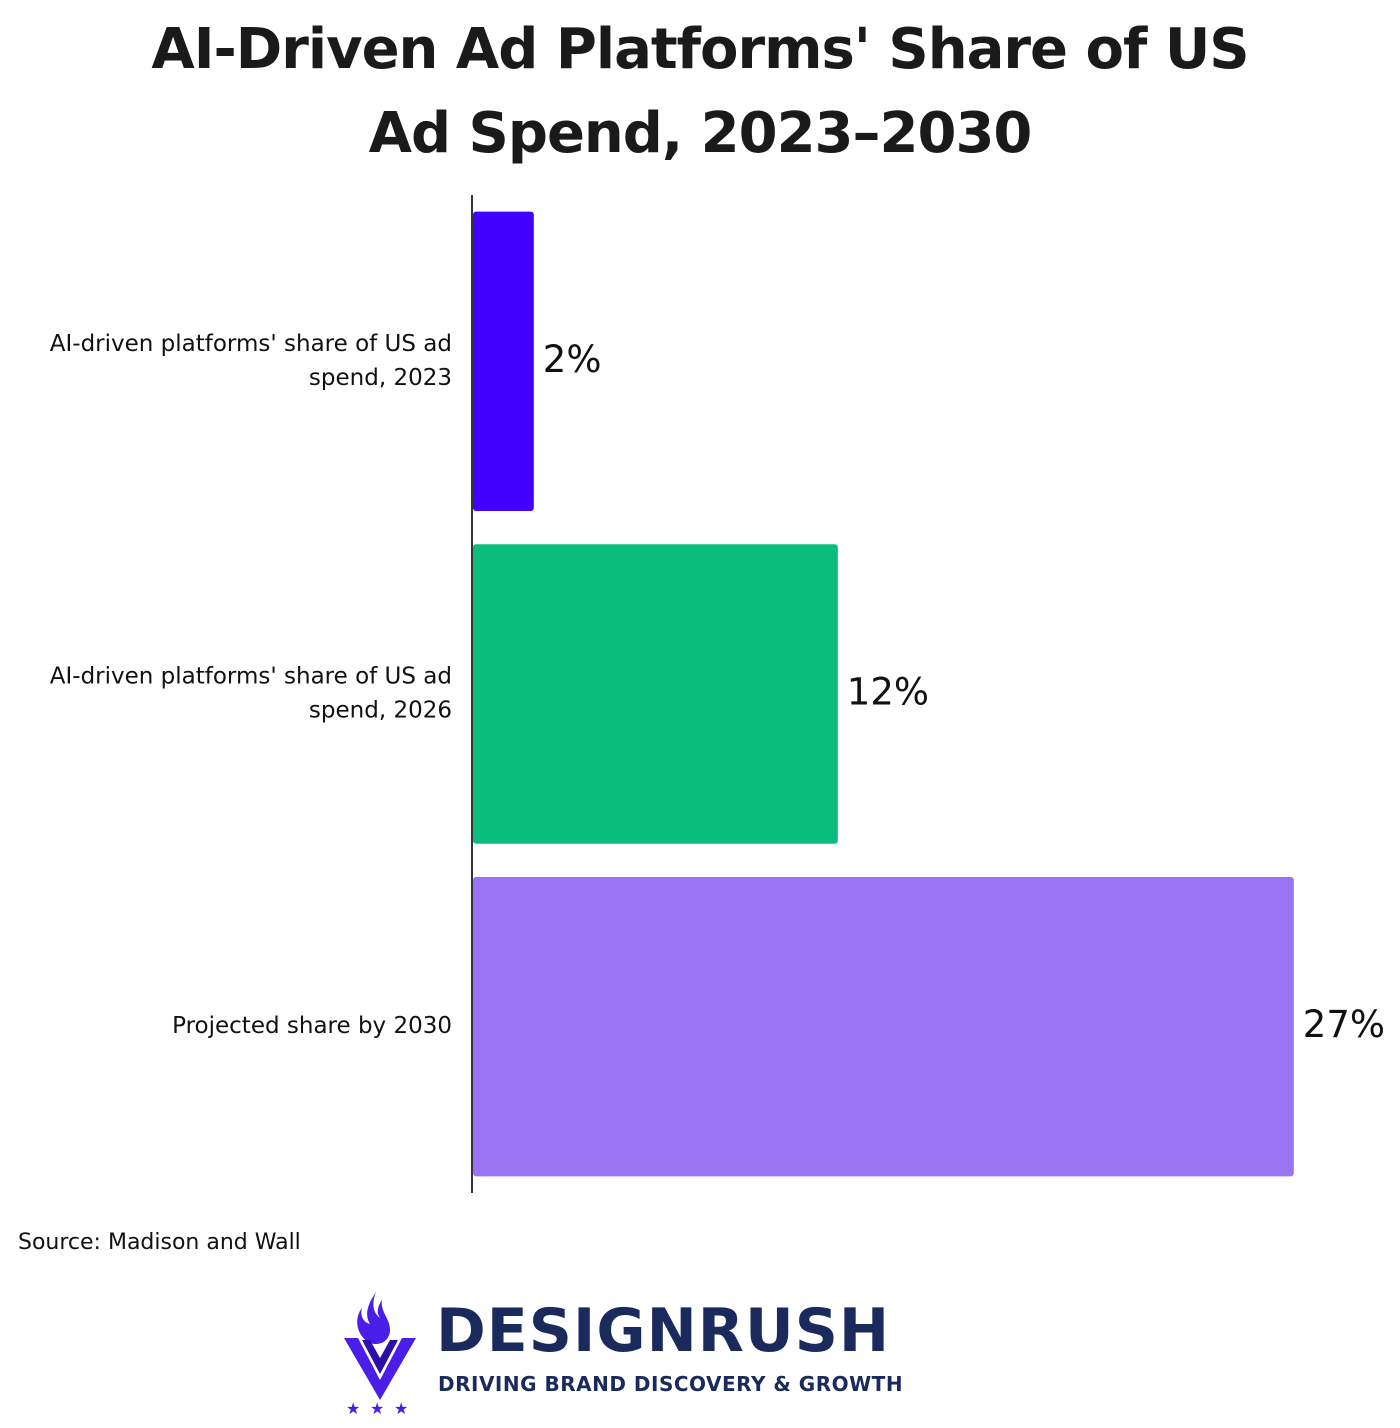  Describe the element at coordinates (1351, 1024) in the screenshot. I see `bar-value-label-3: 27% ($158B)` at that location.